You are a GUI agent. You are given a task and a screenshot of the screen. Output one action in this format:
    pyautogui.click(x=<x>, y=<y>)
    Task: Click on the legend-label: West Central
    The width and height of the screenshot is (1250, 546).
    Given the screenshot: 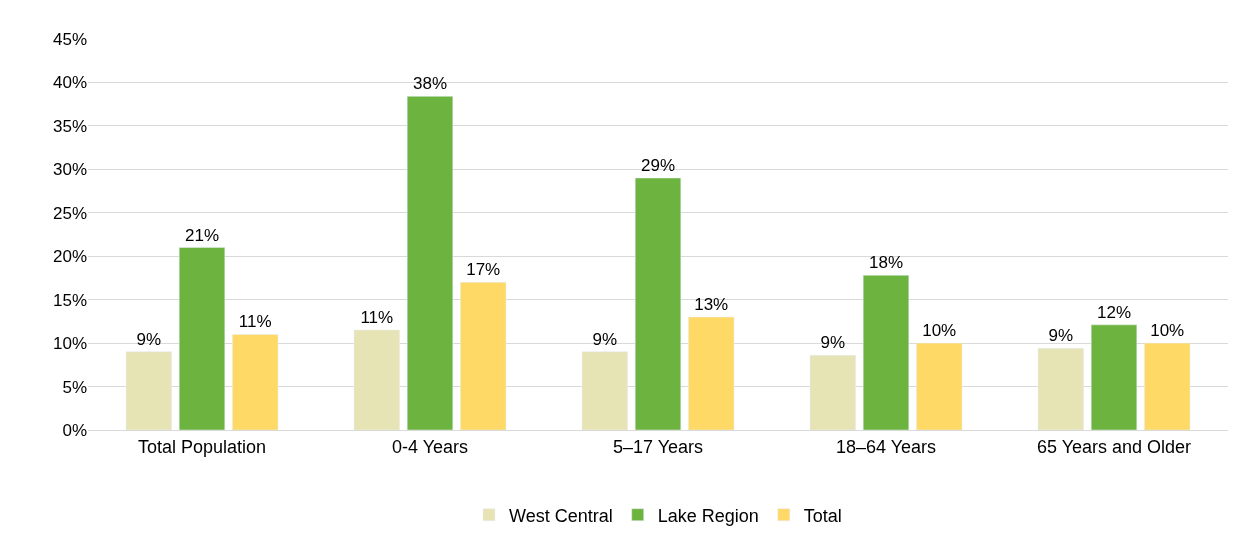 What is the action you would take?
    pyautogui.click(x=561, y=515)
    